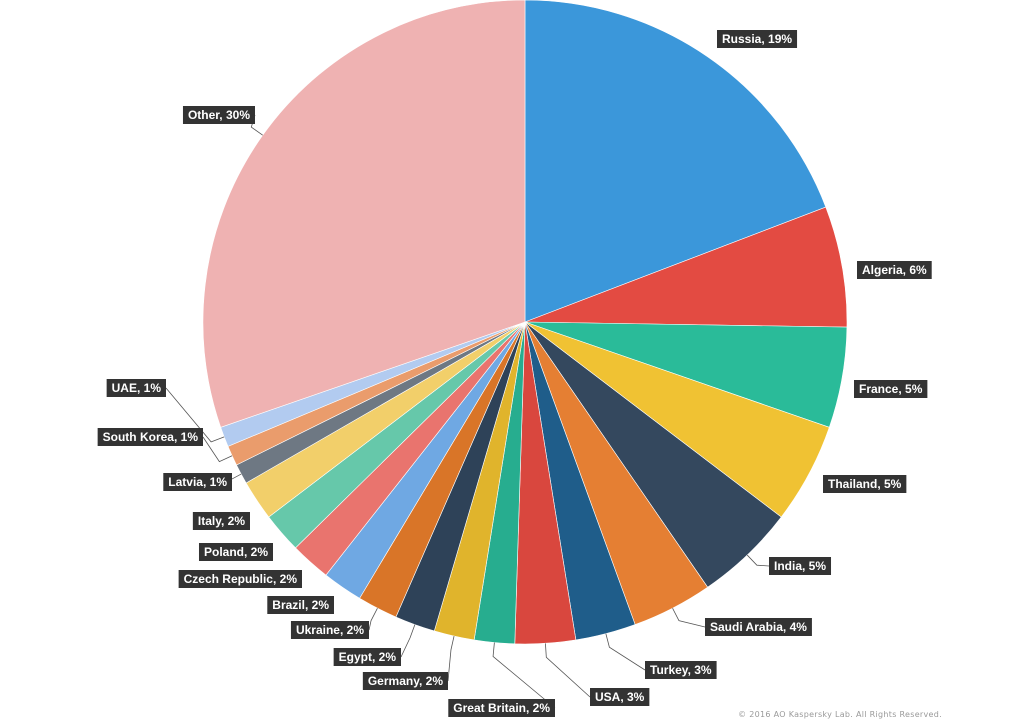 The width and height of the screenshot is (1024, 723). I want to click on label-text: Algeria, 6%, so click(894, 270).